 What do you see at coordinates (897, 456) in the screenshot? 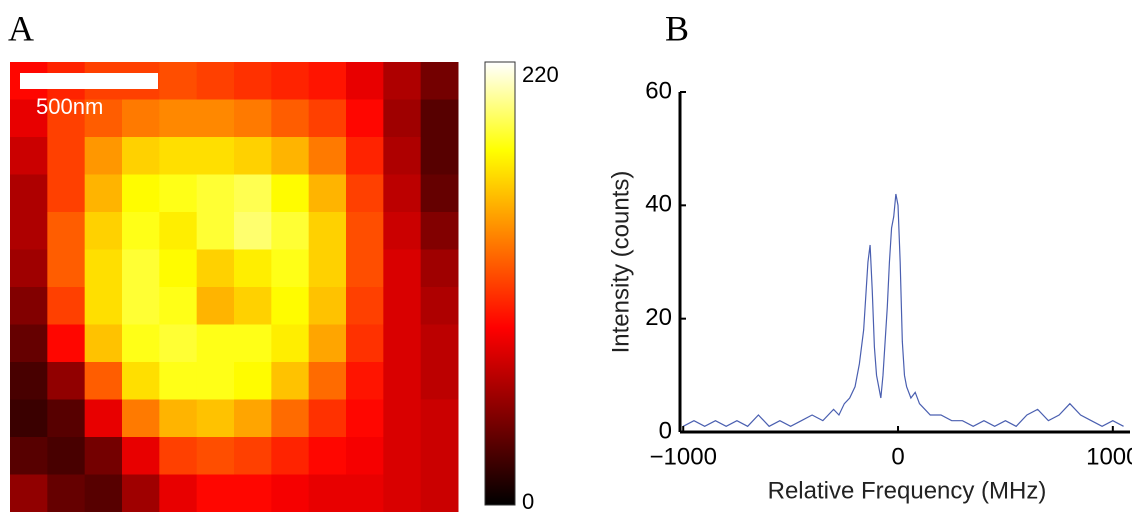
I see `x-tick-label: 0` at bounding box center [897, 456].